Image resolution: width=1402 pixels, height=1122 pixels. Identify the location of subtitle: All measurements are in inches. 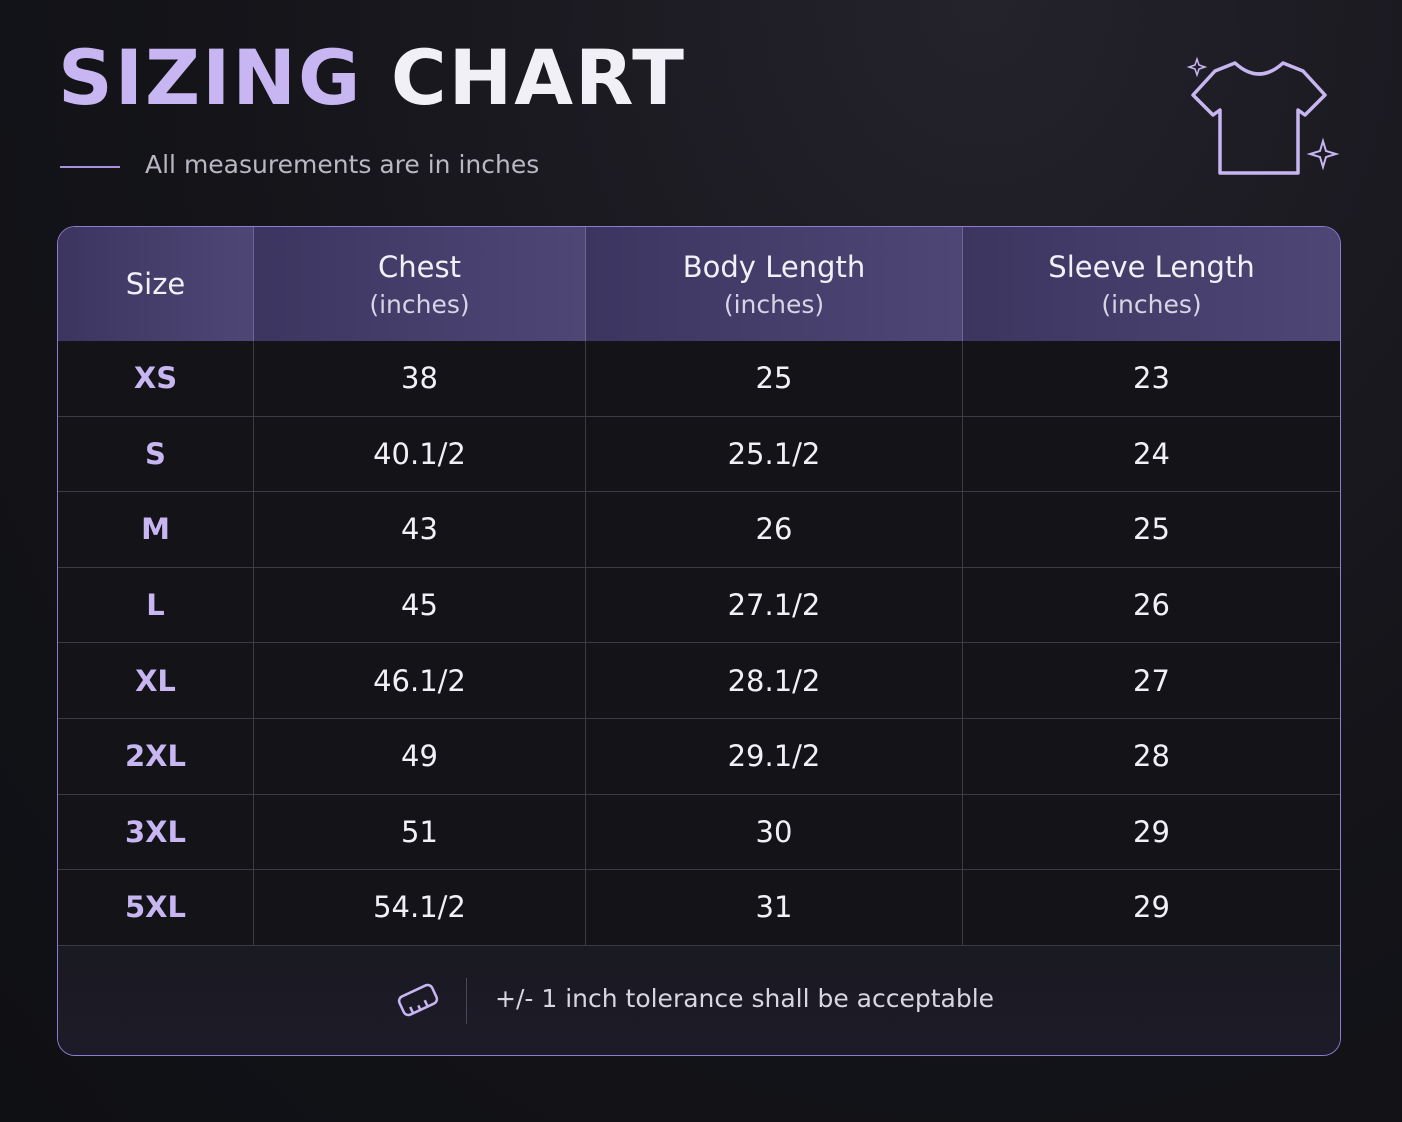
(342, 164).